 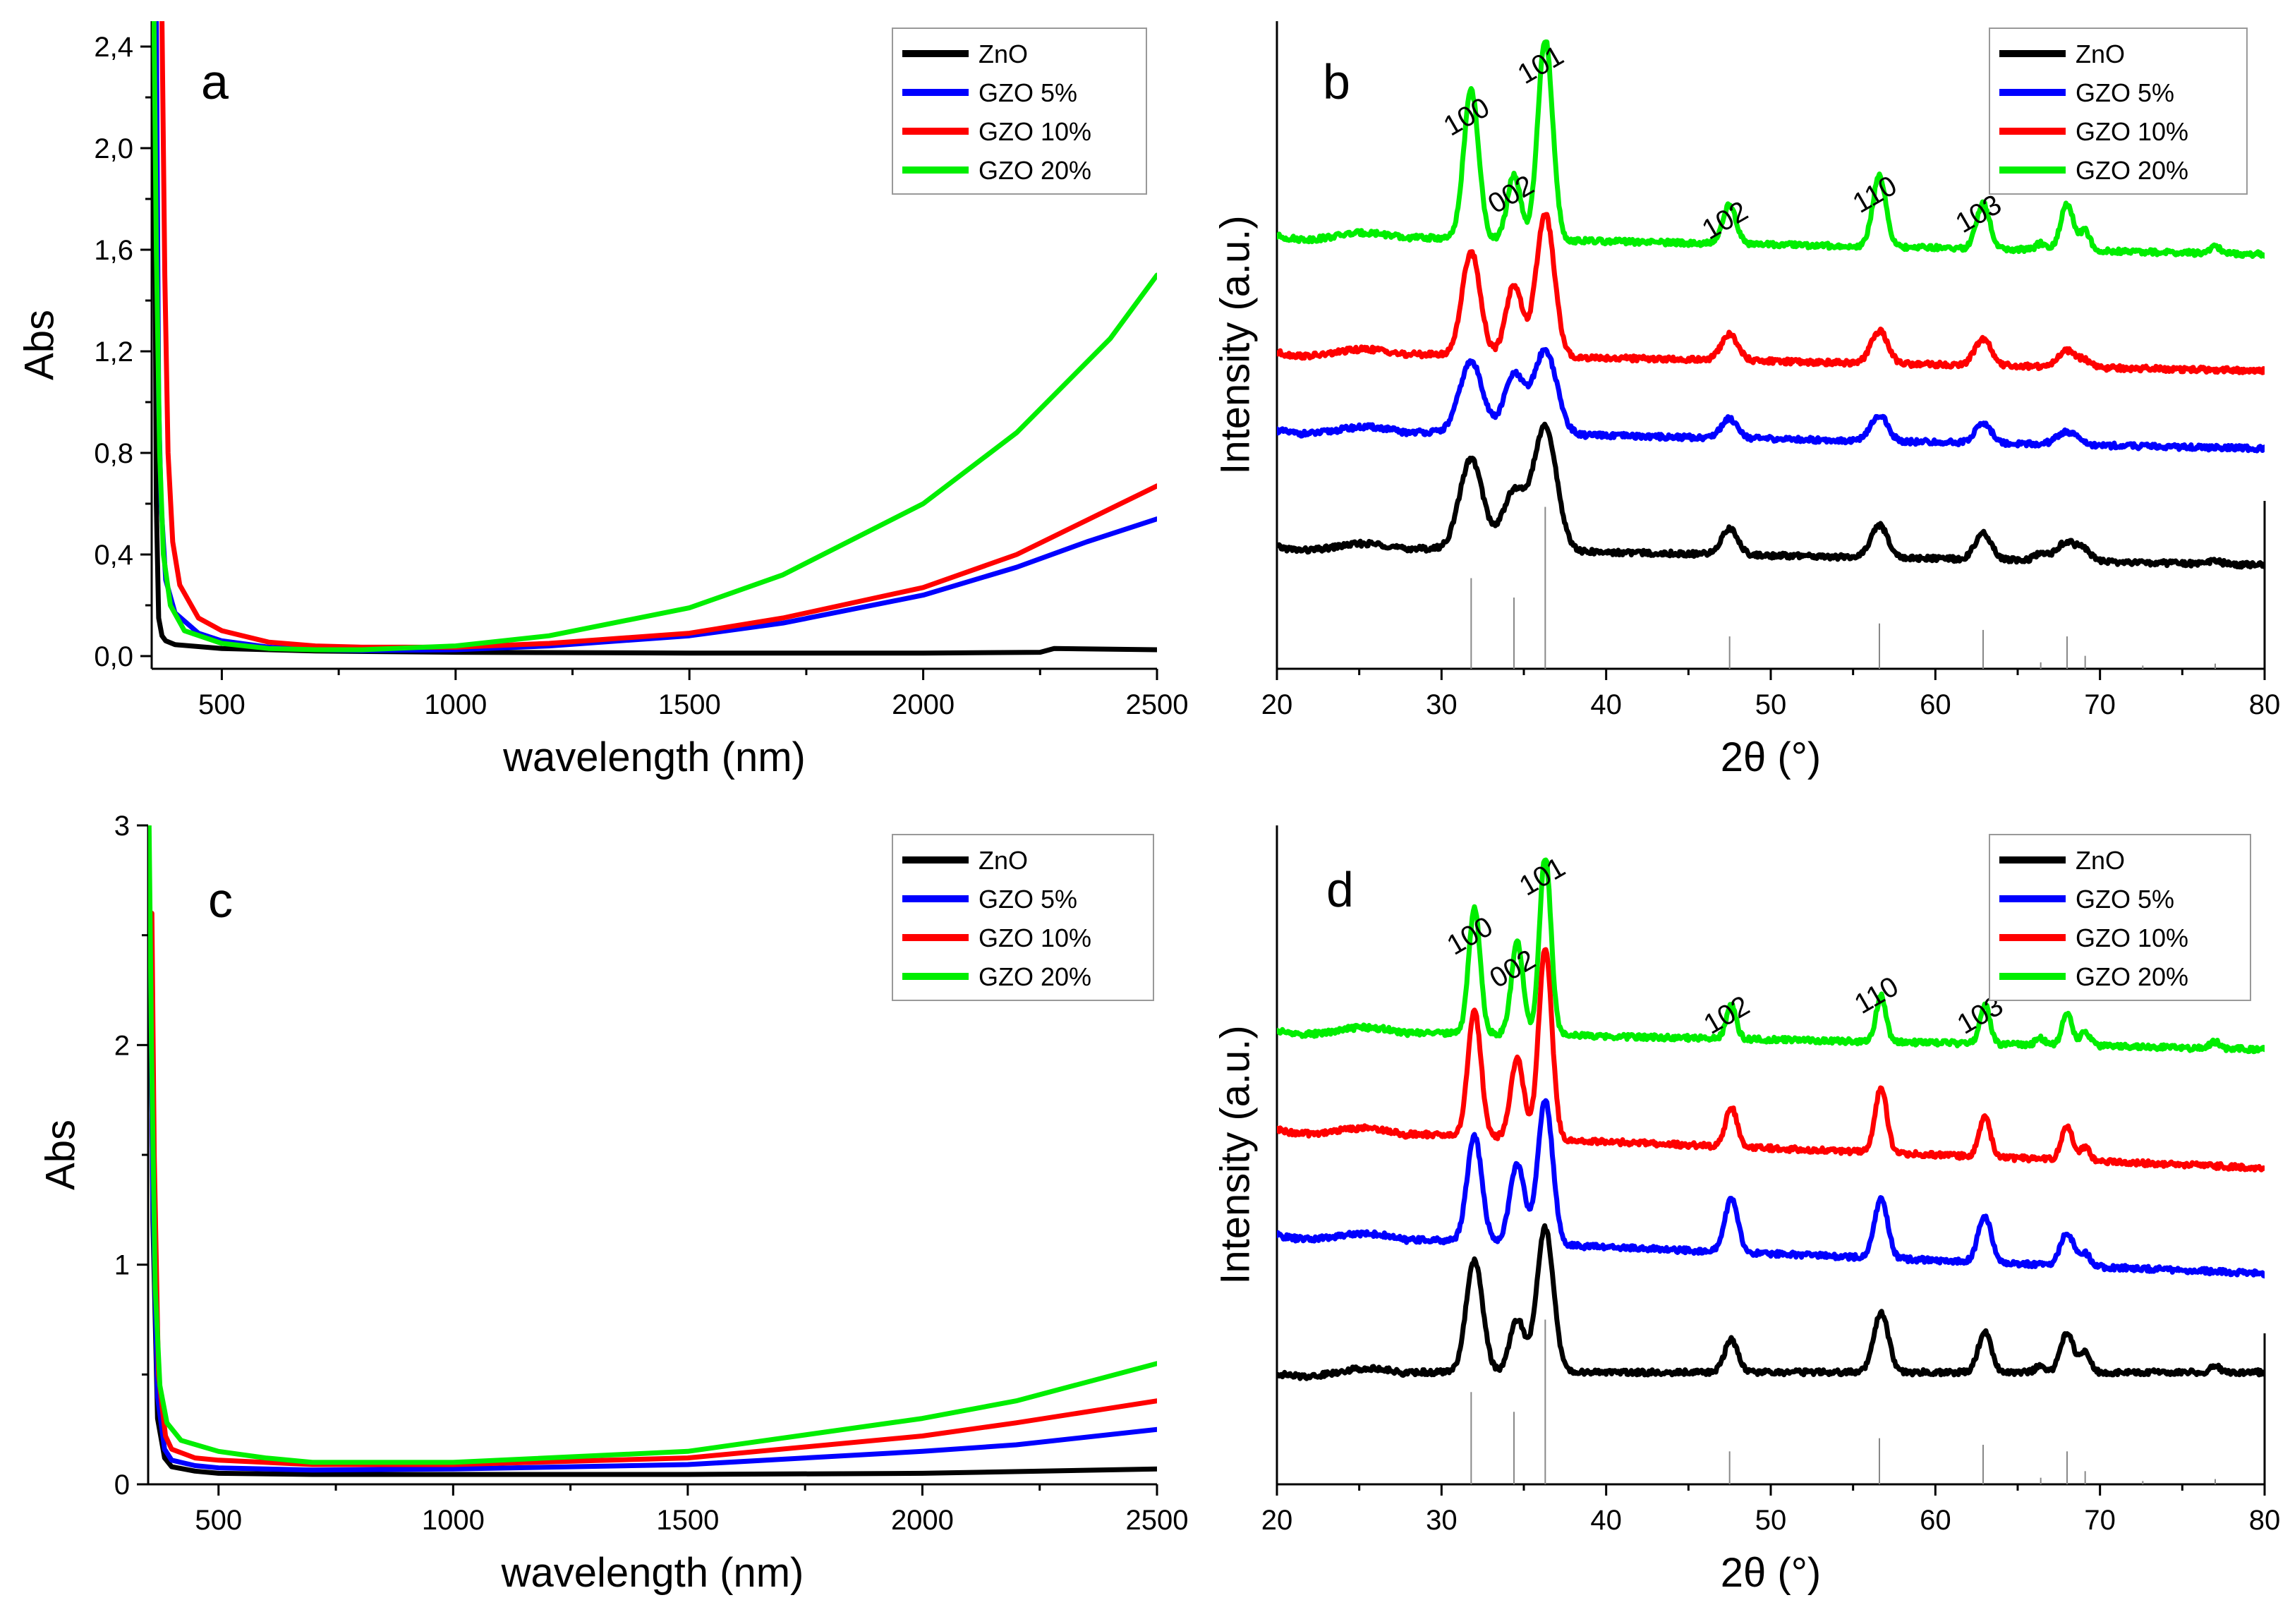 What do you see at coordinates (215, 81) in the screenshot?
I see `panel-letter: a` at bounding box center [215, 81].